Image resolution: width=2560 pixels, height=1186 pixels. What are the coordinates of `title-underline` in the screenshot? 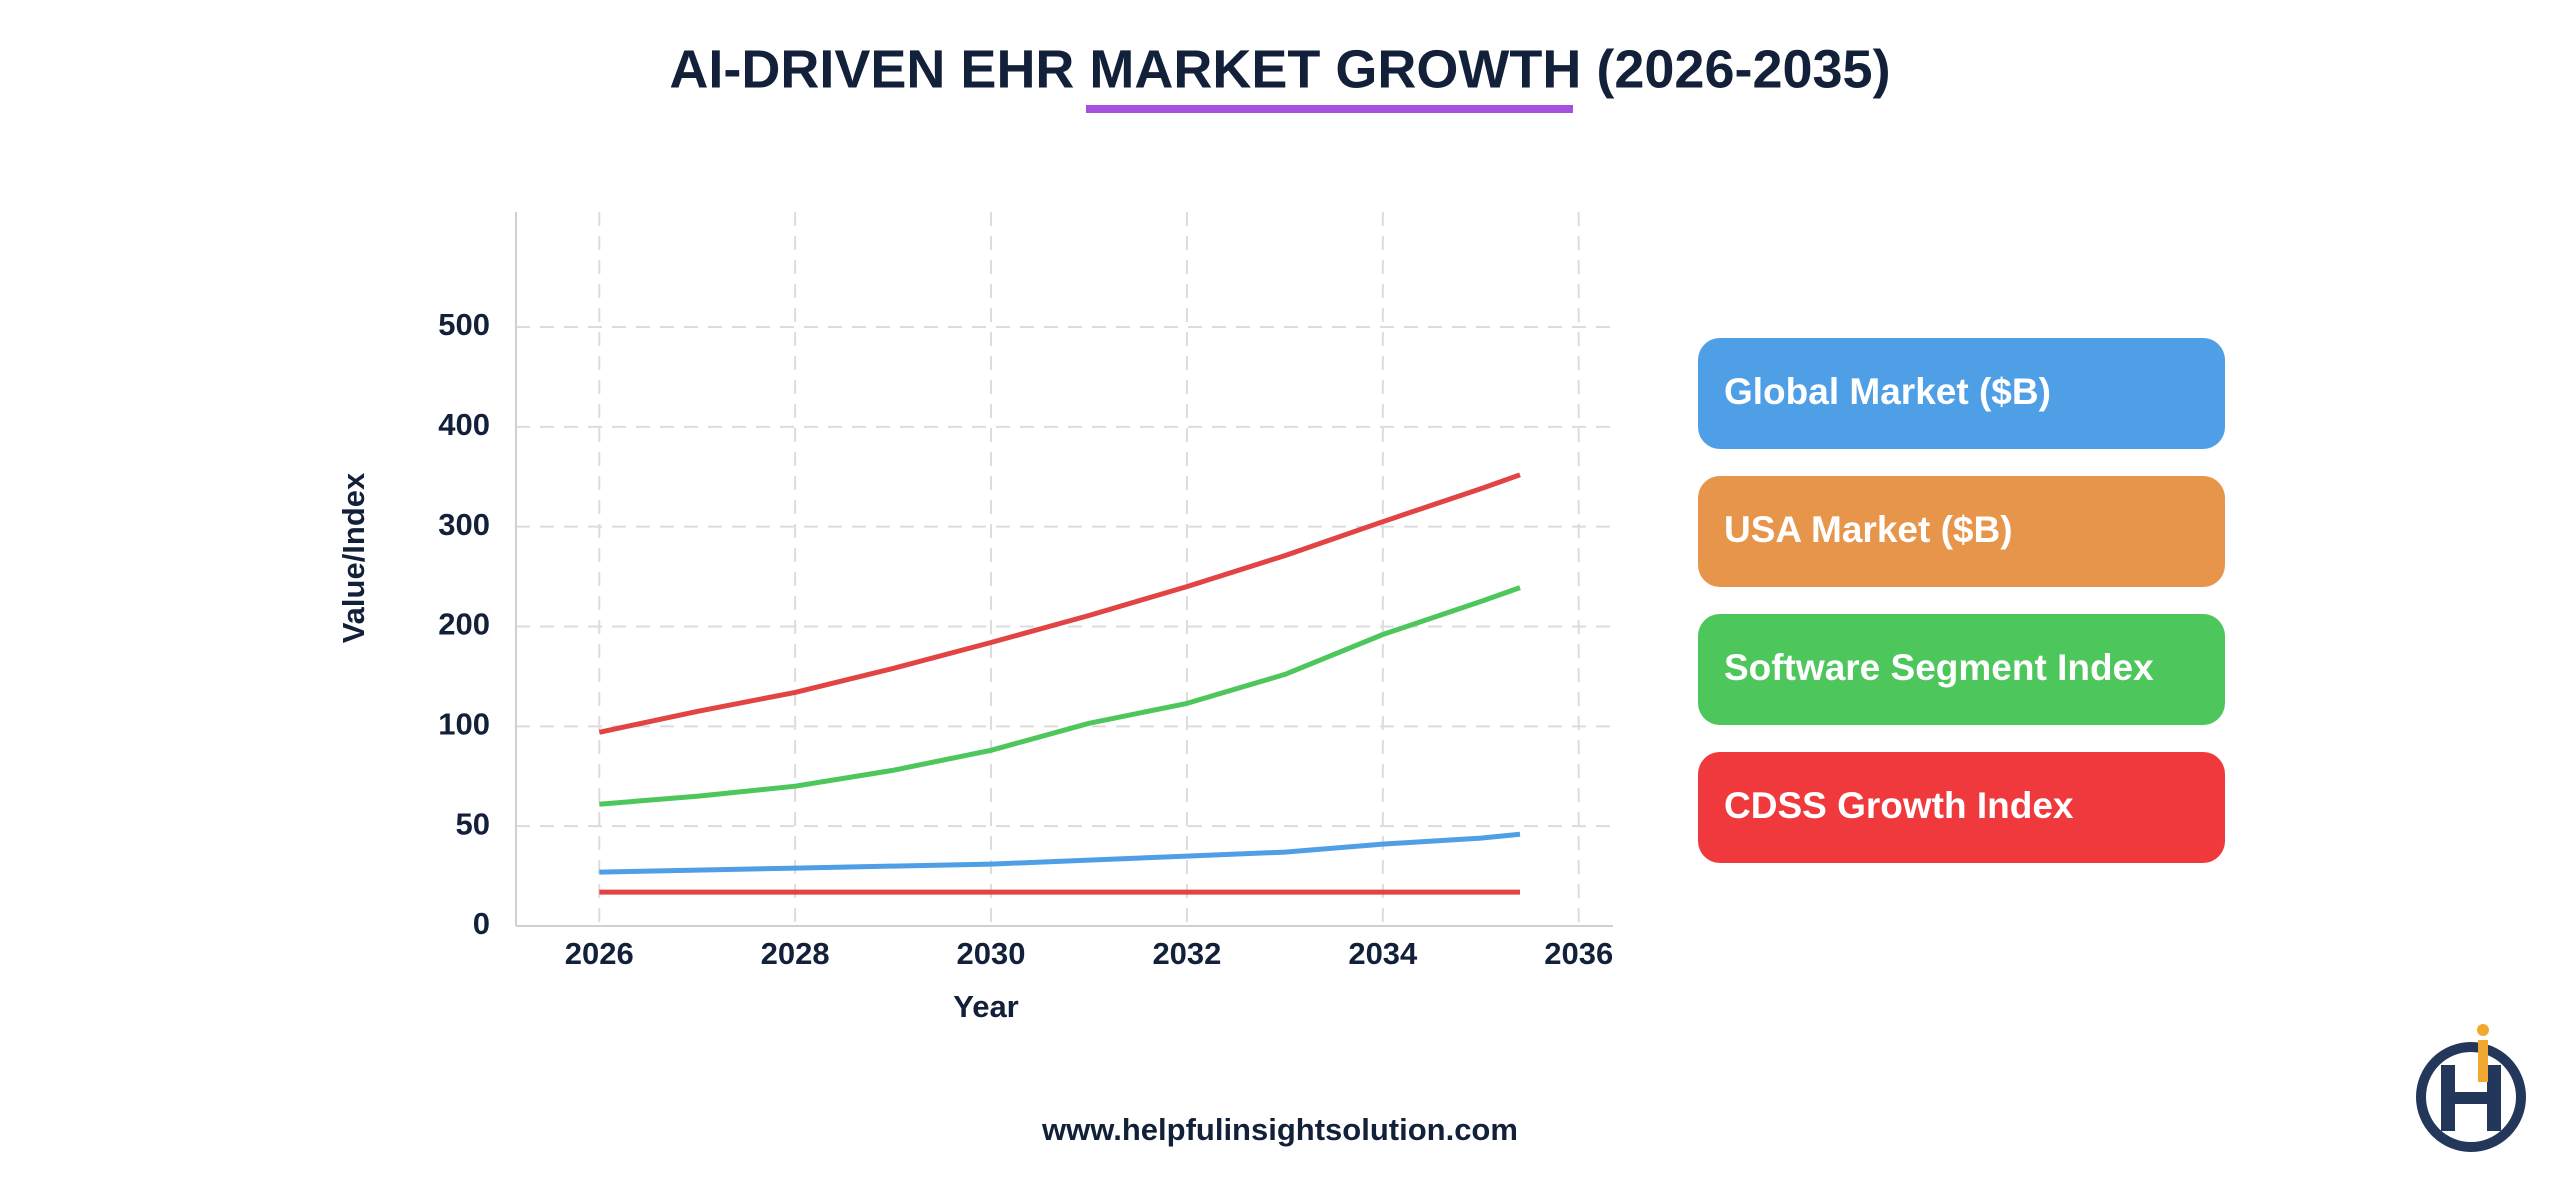 It's located at (1329, 109).